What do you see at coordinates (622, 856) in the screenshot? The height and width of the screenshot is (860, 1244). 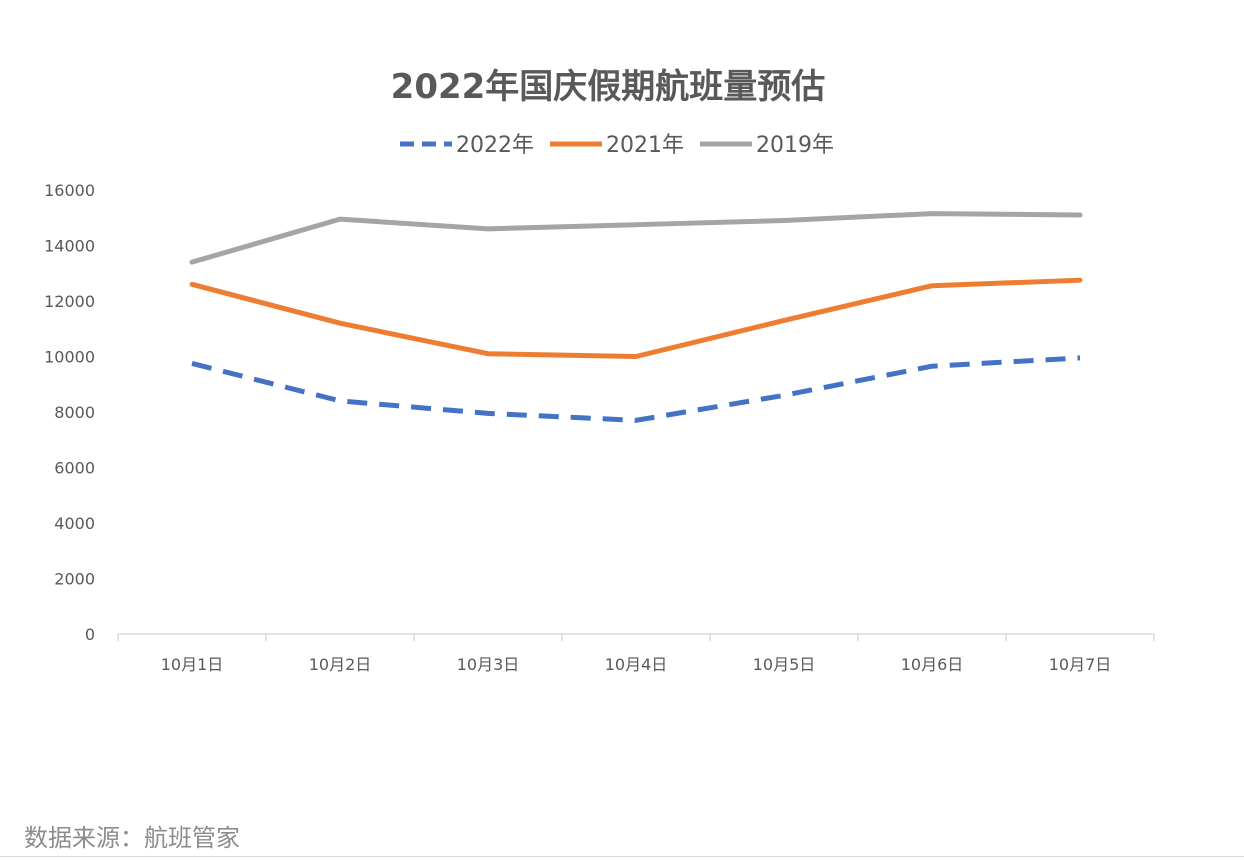 I see `bottom-divider` at bounding box center [622, 856].